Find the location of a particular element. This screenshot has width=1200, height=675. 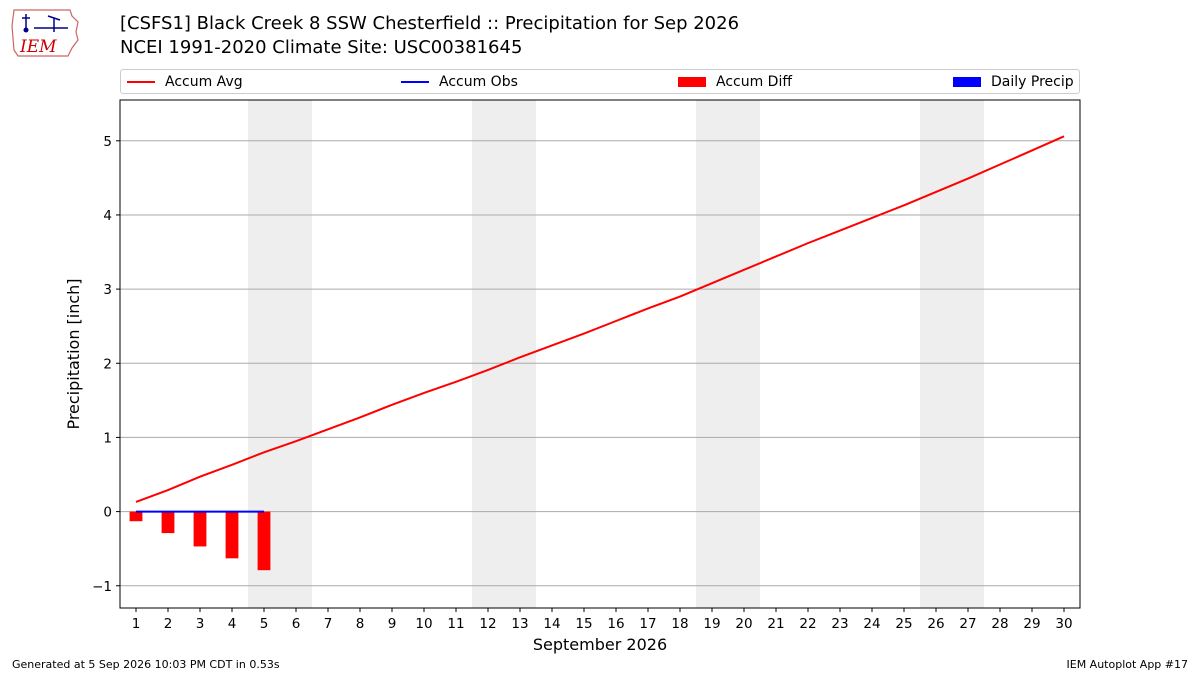

x-tick-label: 13 is located at coordinates (519, 624).